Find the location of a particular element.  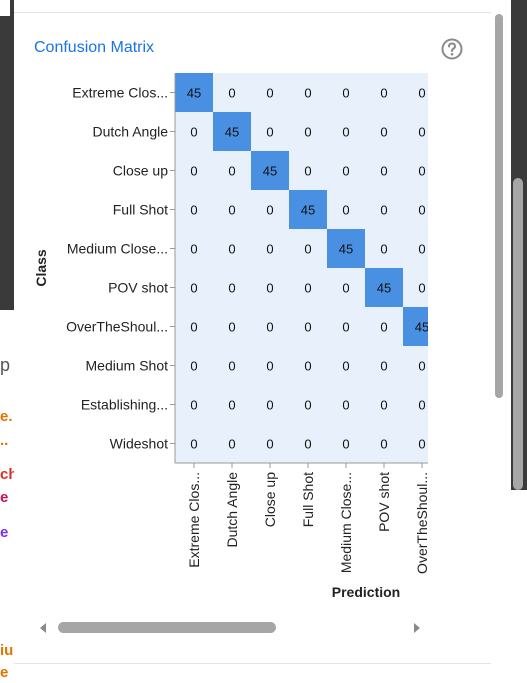

horizontal-scrollbar is located at coordinates (231, 628).